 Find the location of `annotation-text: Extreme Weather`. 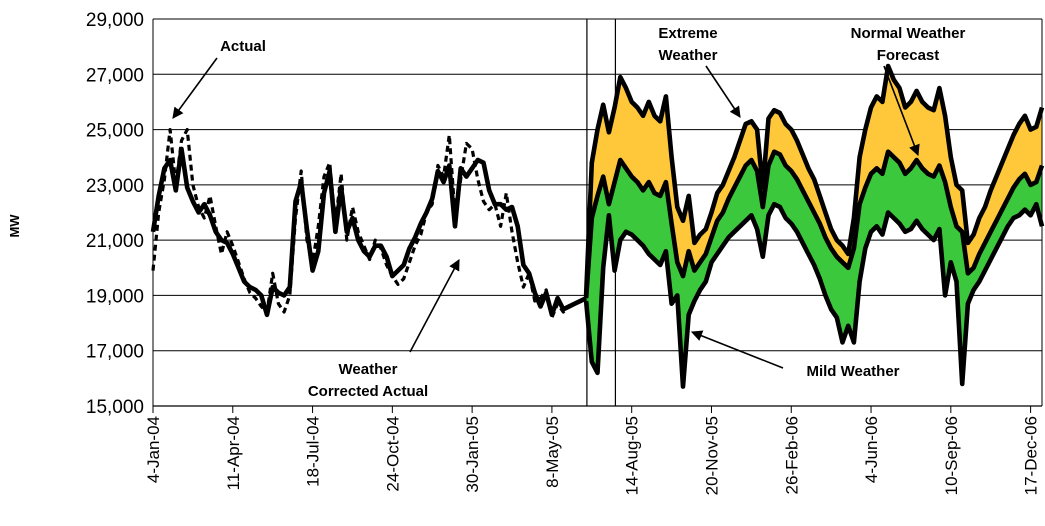

annotation-text: Extreme Weather is located at coordinates (687, 44).